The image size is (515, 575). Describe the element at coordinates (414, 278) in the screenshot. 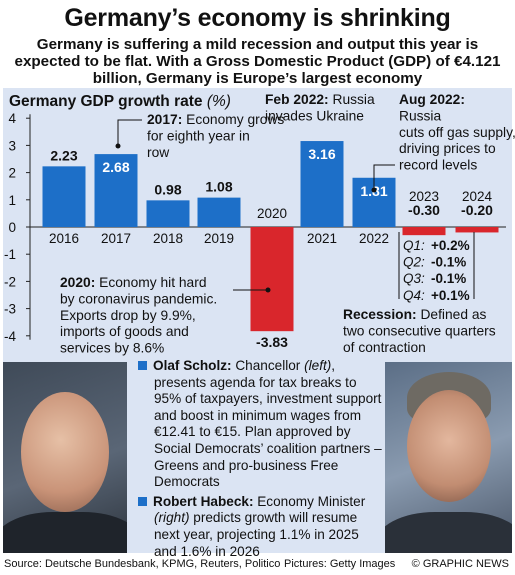

I see `quarter-label: Q3:` at that location.